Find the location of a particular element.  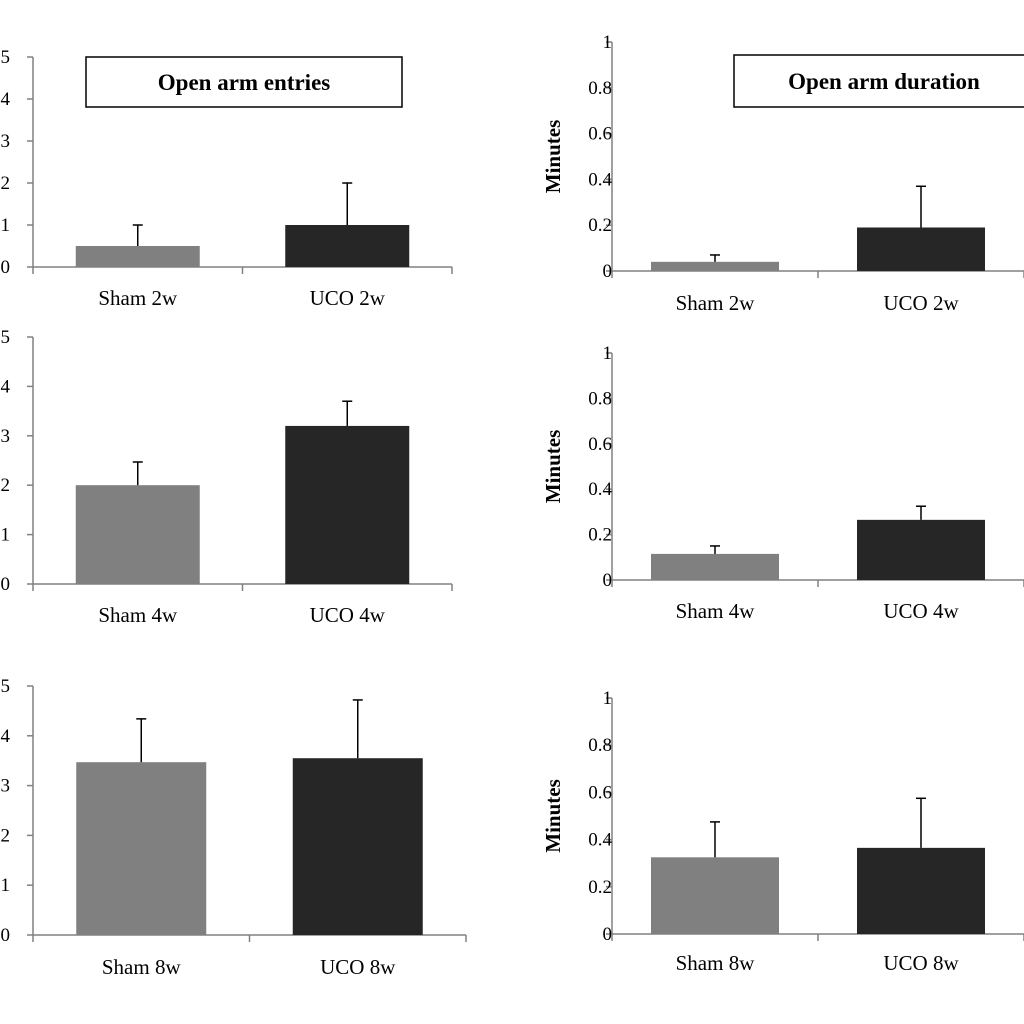

chart-title: Open arm duration is located at coordinates (884, 81).